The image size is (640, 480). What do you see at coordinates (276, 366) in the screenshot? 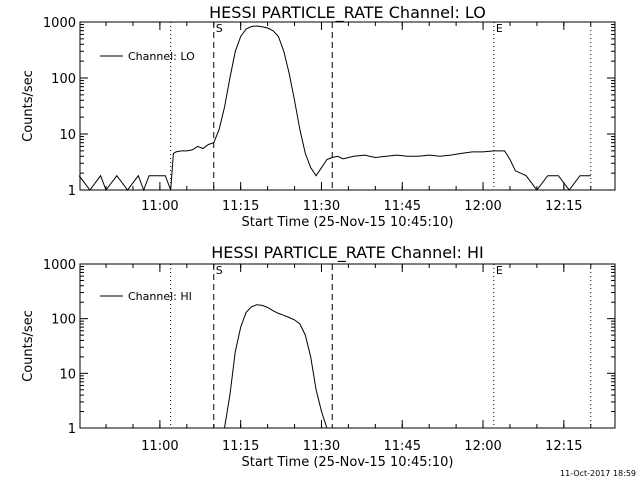
I see `data-series-line-hi` at bounding box center [276, 366].